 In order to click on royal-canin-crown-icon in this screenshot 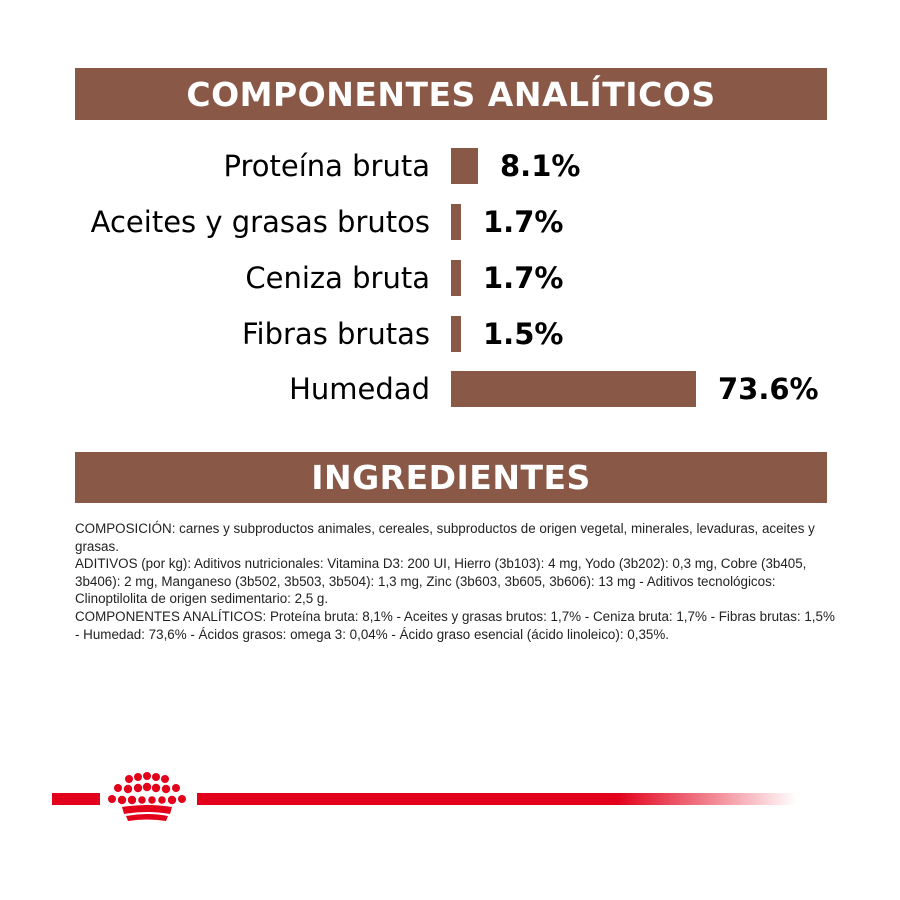, I will do `click(147, 796)`.